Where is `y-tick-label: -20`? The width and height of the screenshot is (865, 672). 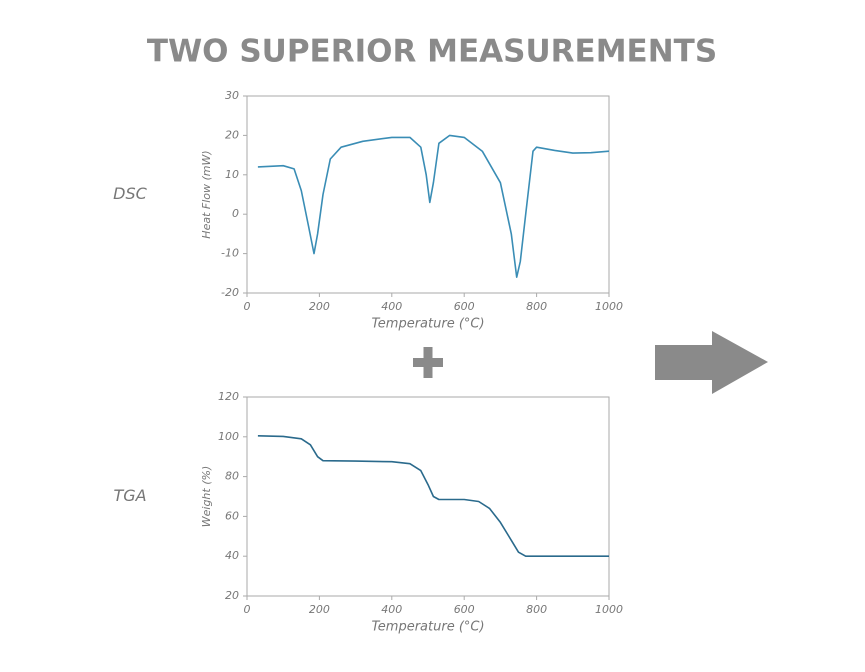 y-tick-label: -20 is located at coordinates (230, 292).